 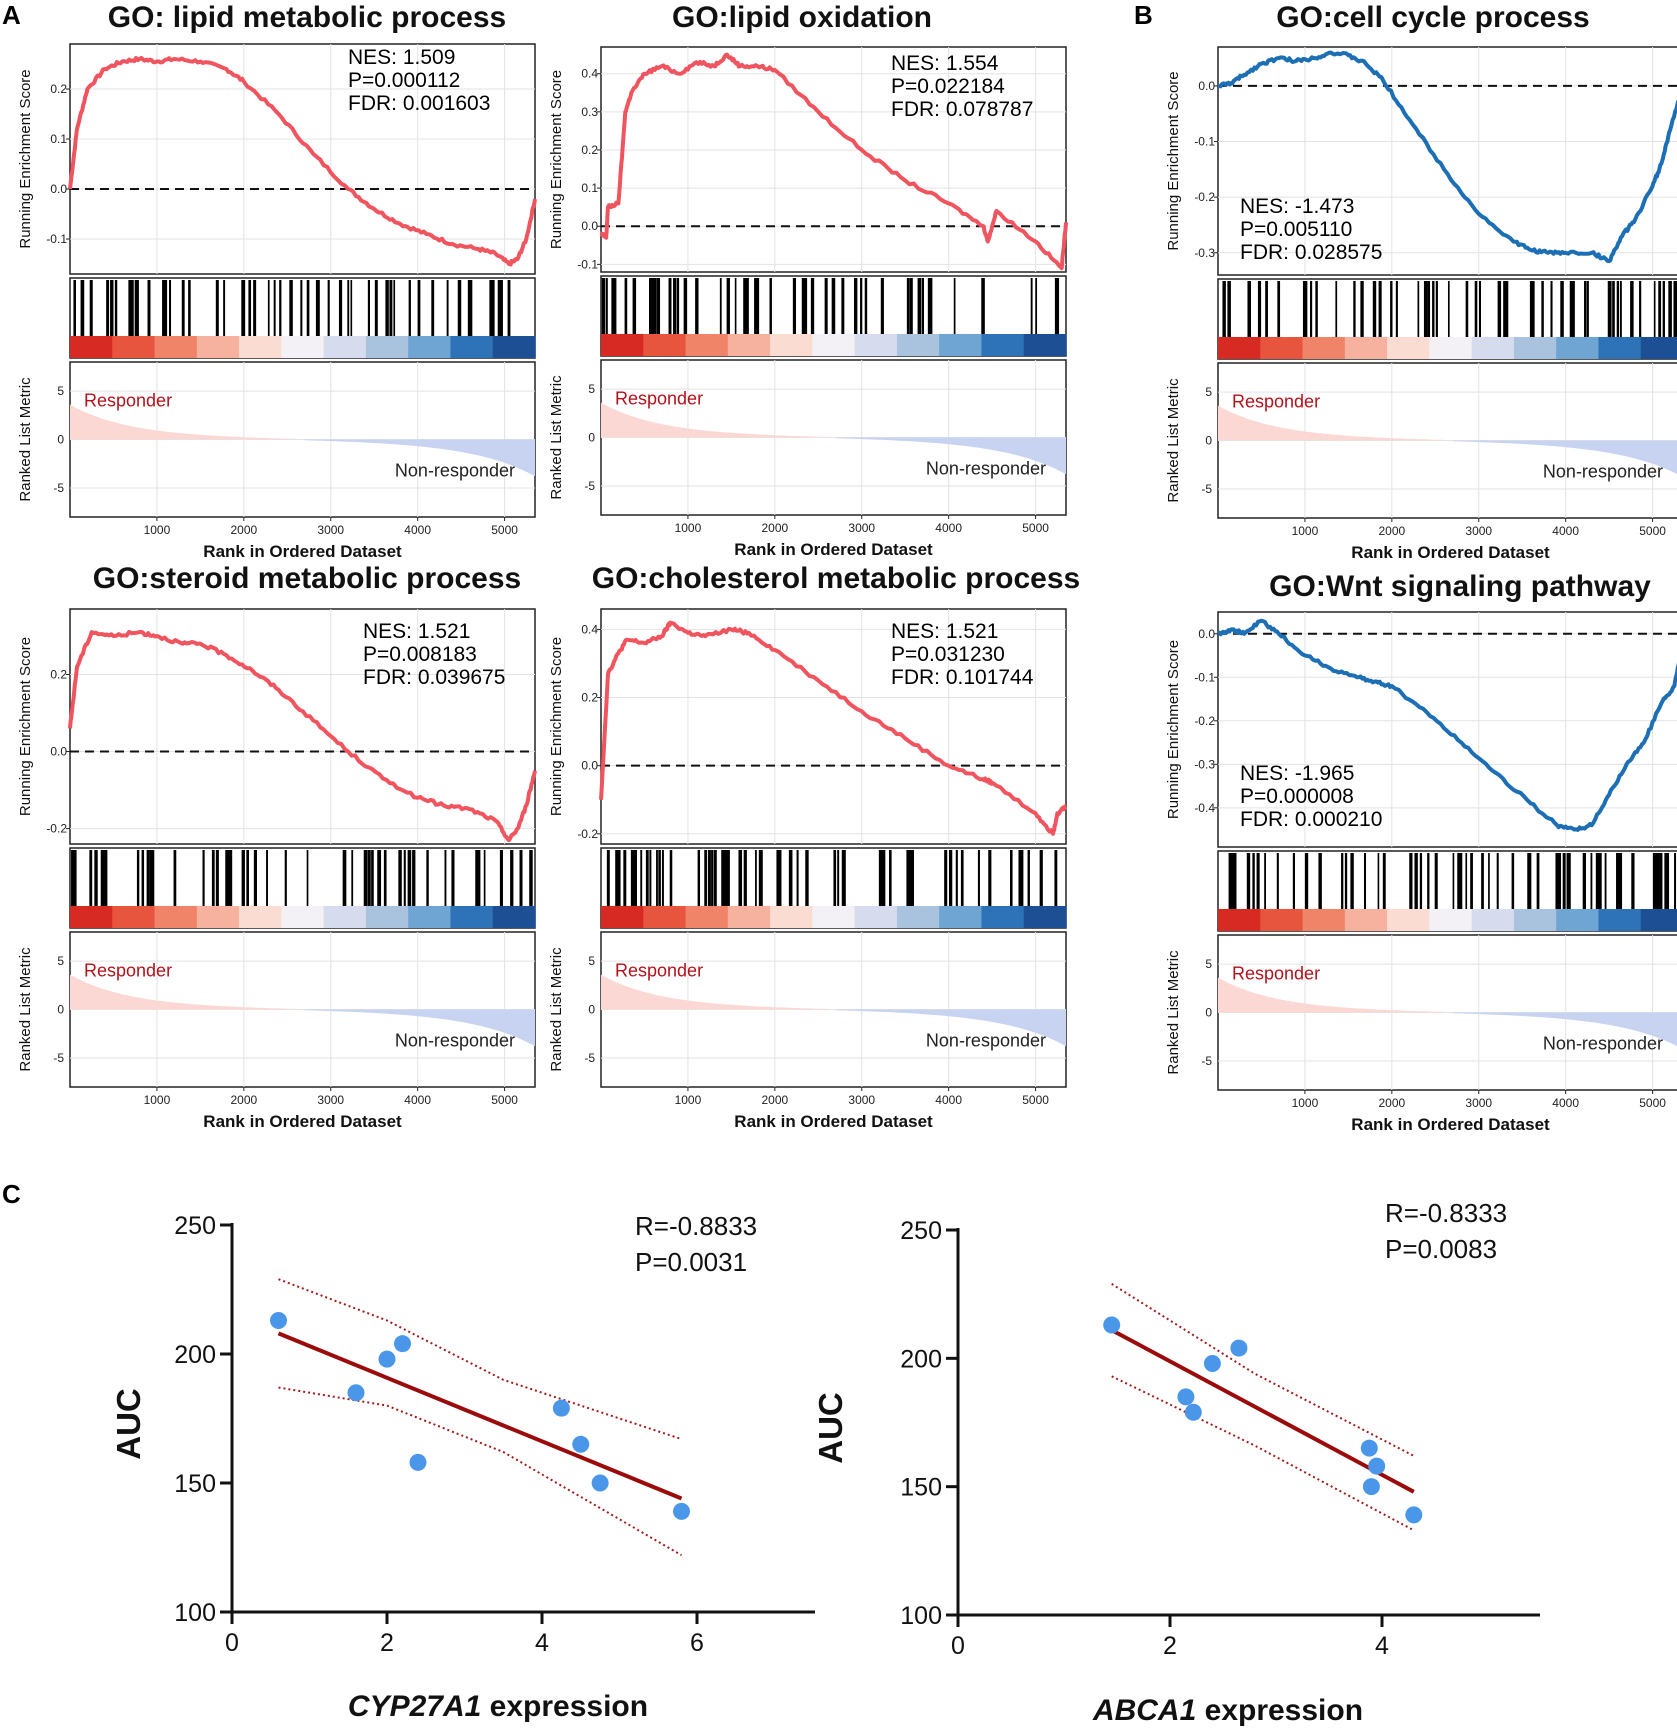 I want to click on y-tick-label: -0.3, so click(x=1204, y=764).